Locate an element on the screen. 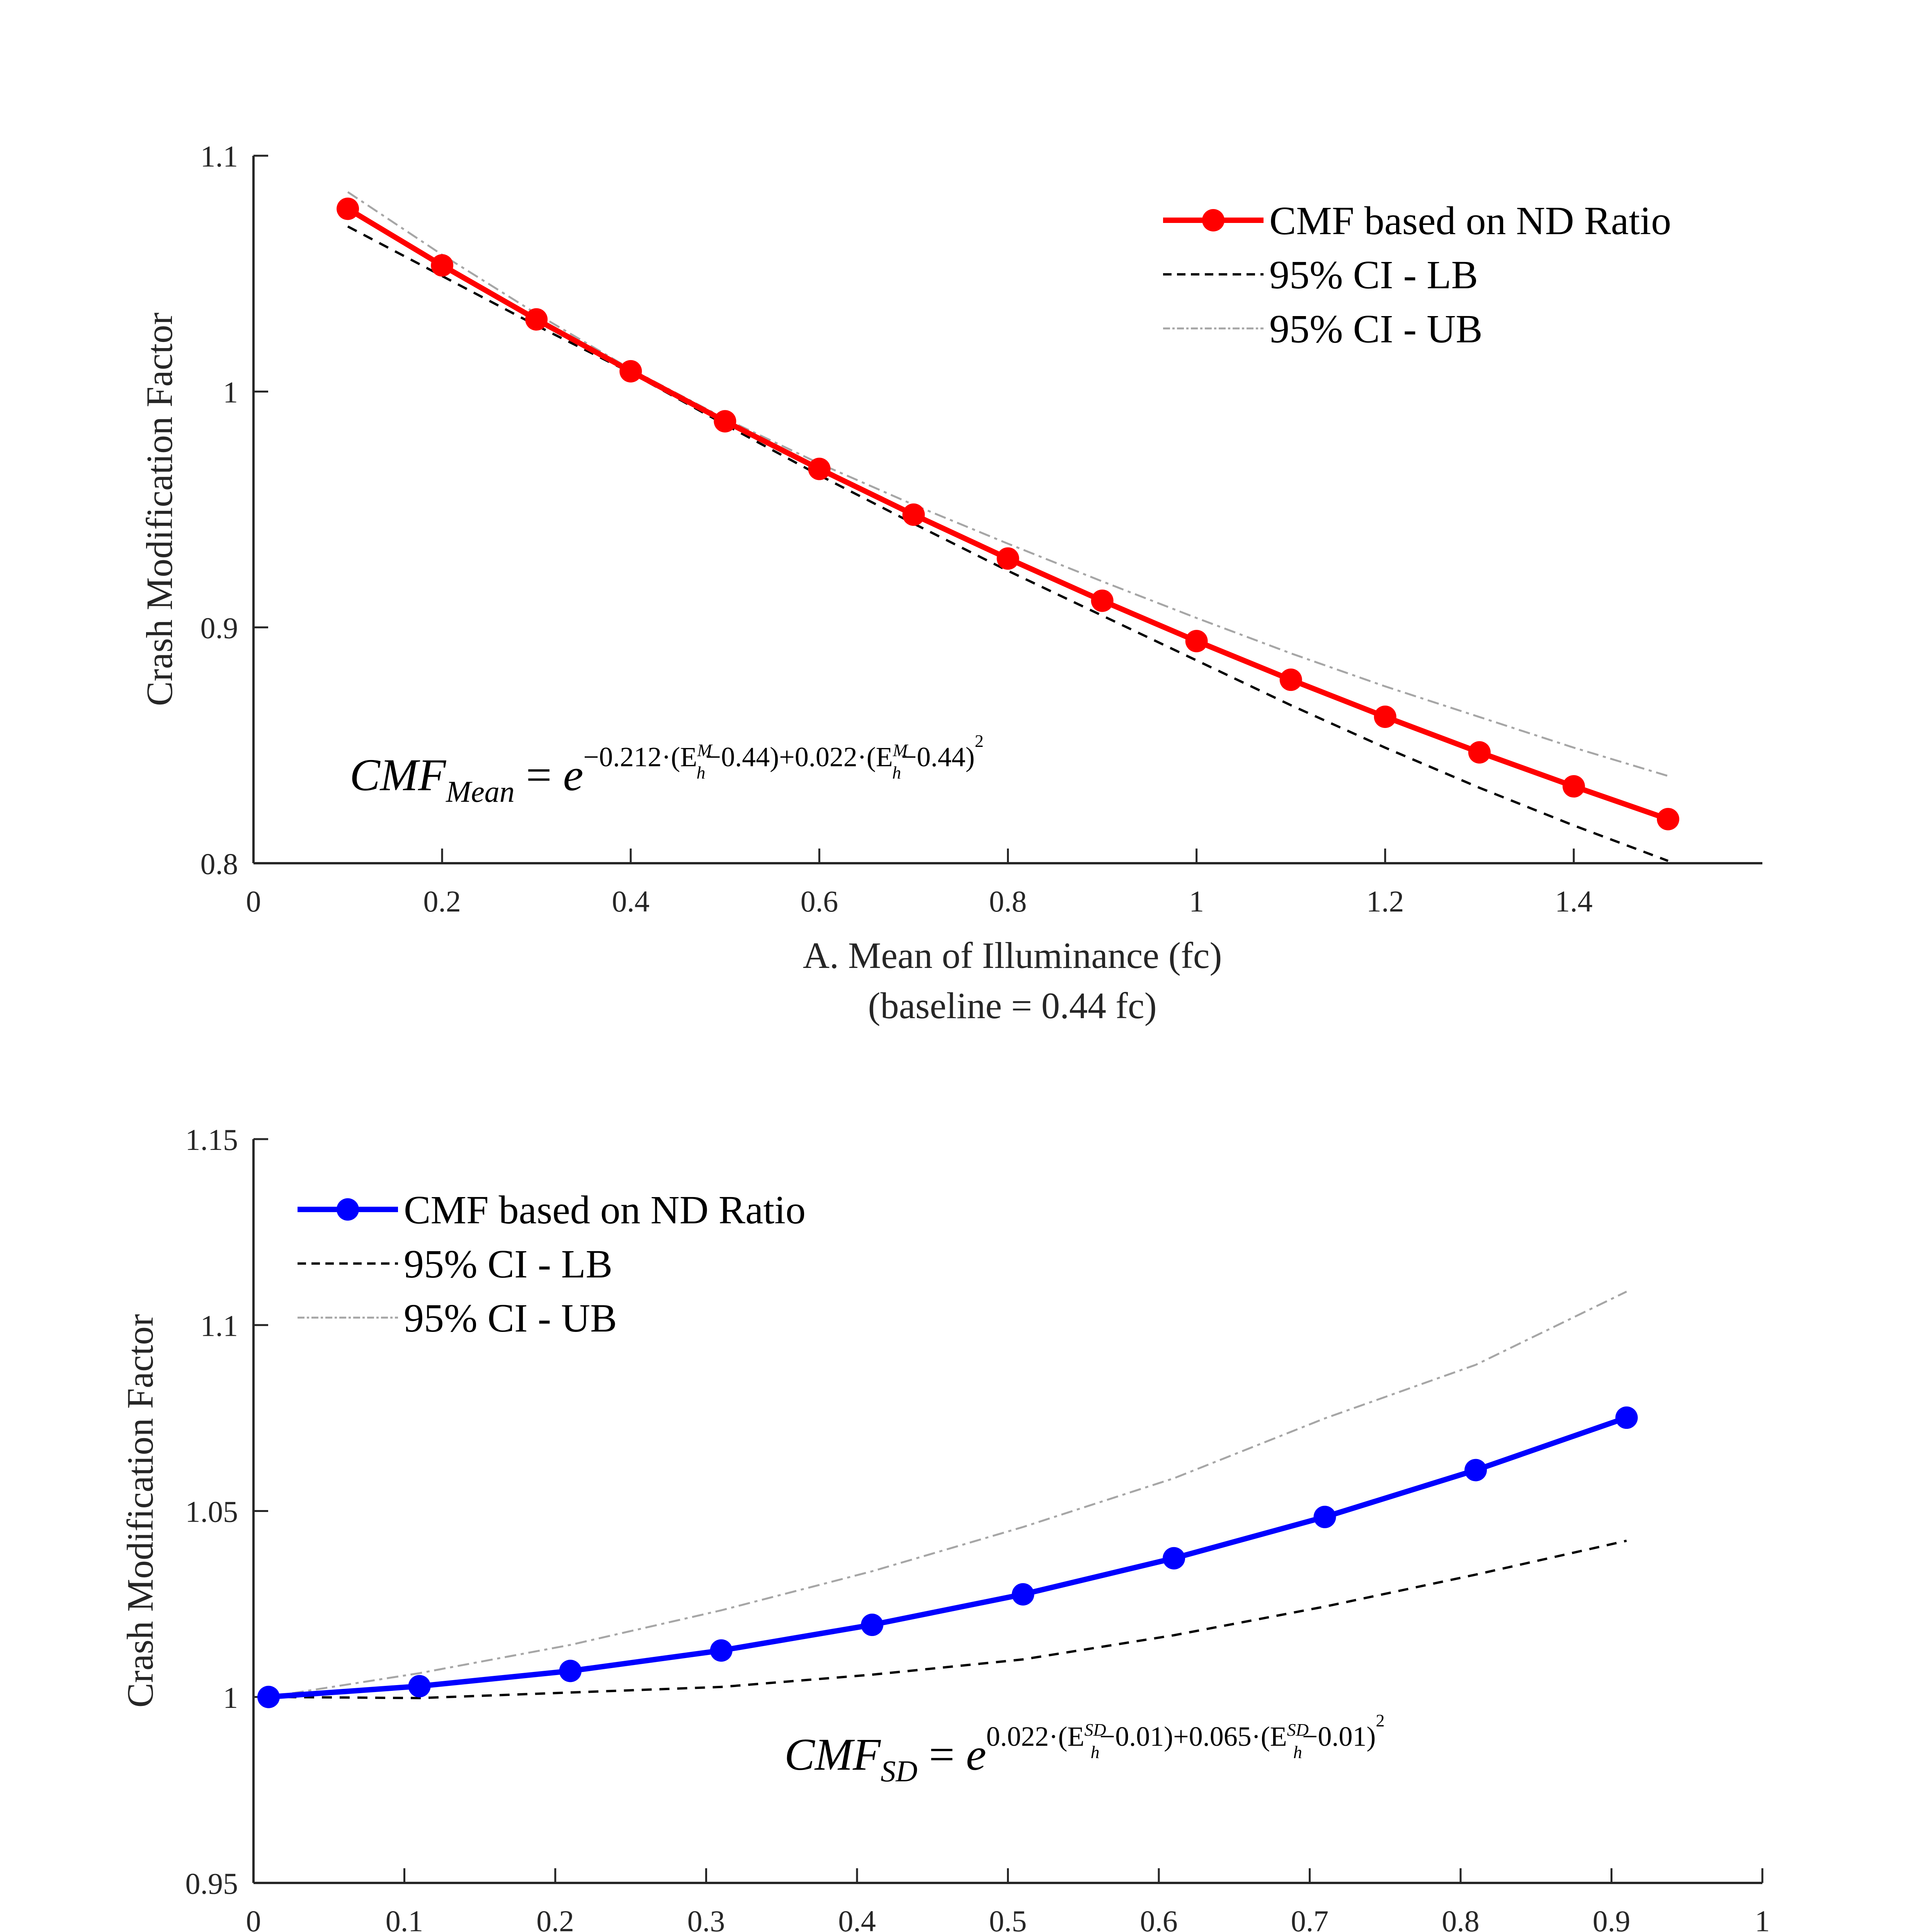 The height and width of the screenshot is (1932, 1932). panel-a-x-ticks: 0 0.2 0.4 0.6 0.8 1 1.2 1.4 is located at coordinates (920, 884).